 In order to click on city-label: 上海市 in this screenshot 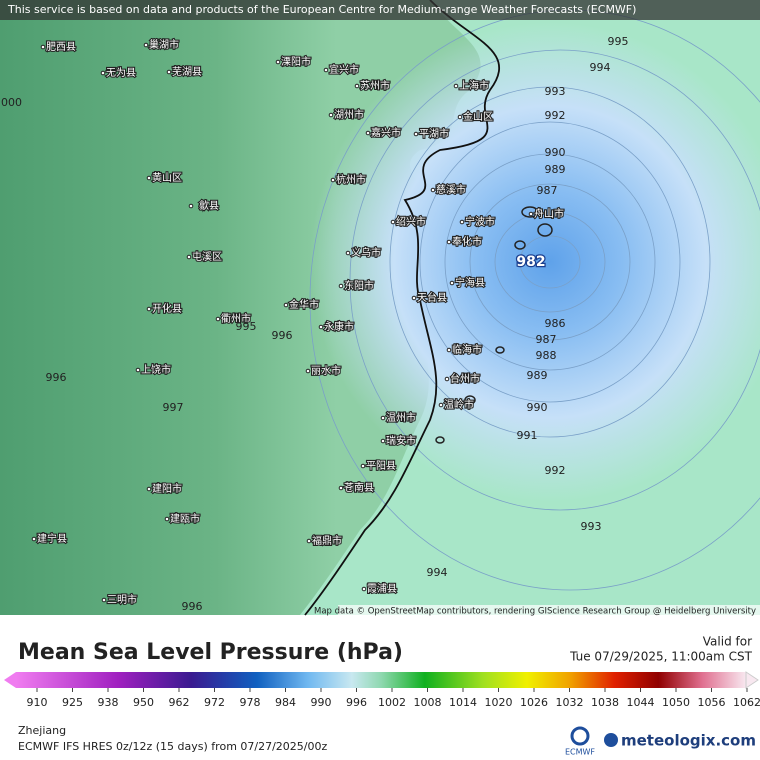, I will do `click(474, 85)`.